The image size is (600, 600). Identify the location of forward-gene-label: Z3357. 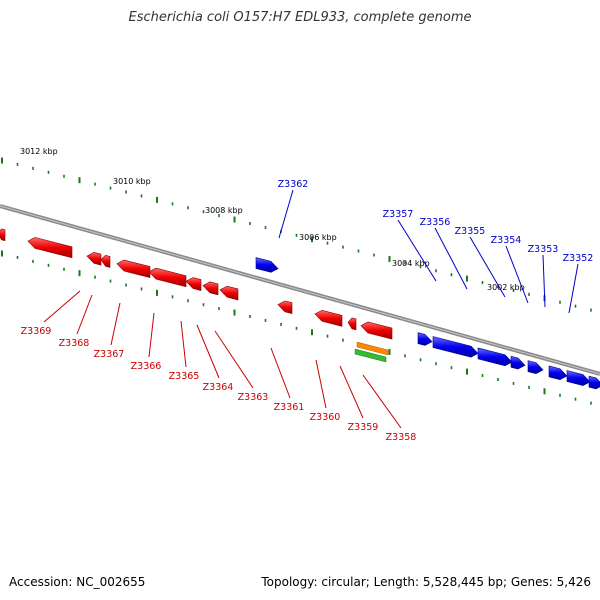
(398, 214).